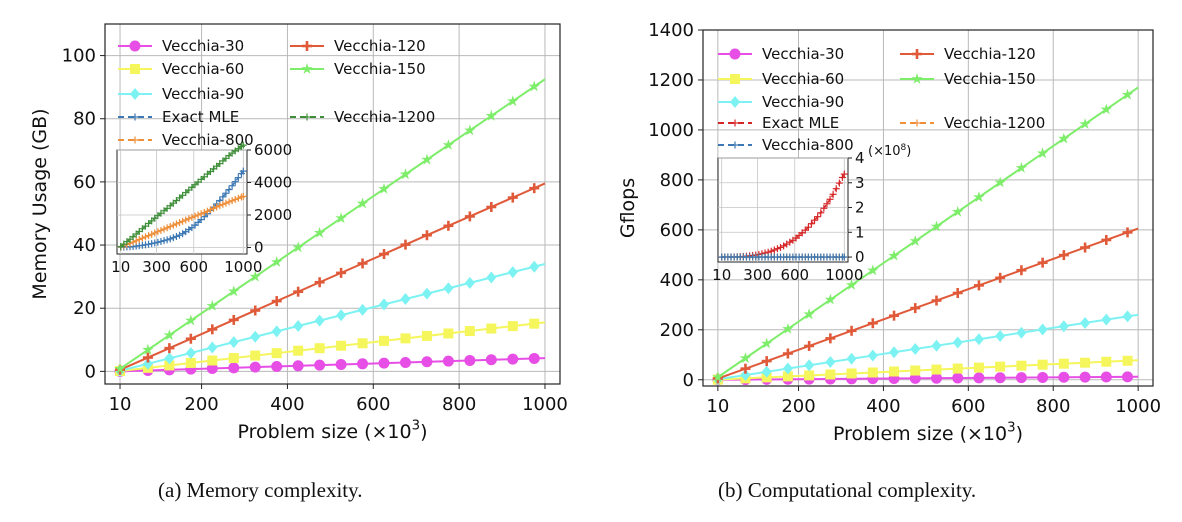 This screenshot has width=1182, height=522. Describe the element at coordinates (781, 79) in the screenshot. I see `legend-item: Vecchia-60` at that location.